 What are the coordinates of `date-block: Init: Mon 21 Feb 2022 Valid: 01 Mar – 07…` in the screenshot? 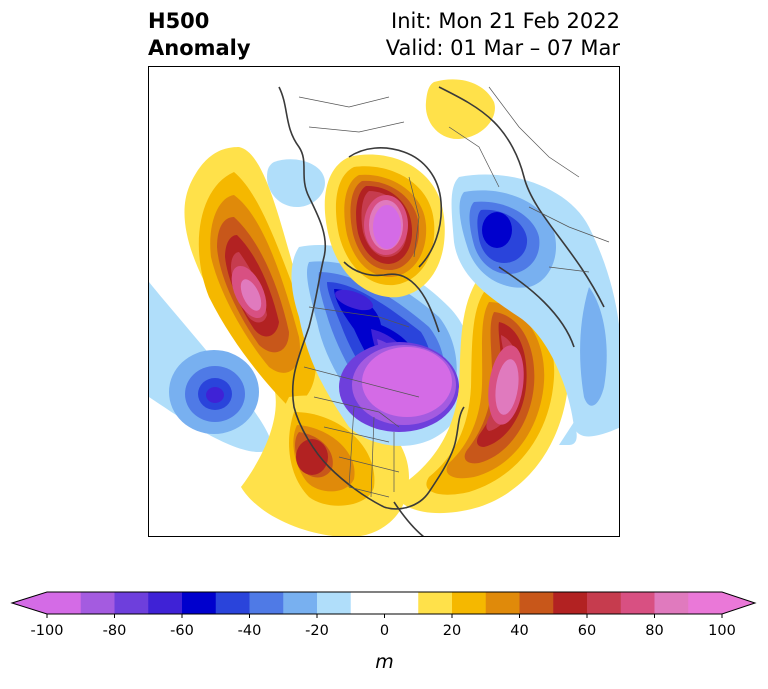 It's located at (503, 35).